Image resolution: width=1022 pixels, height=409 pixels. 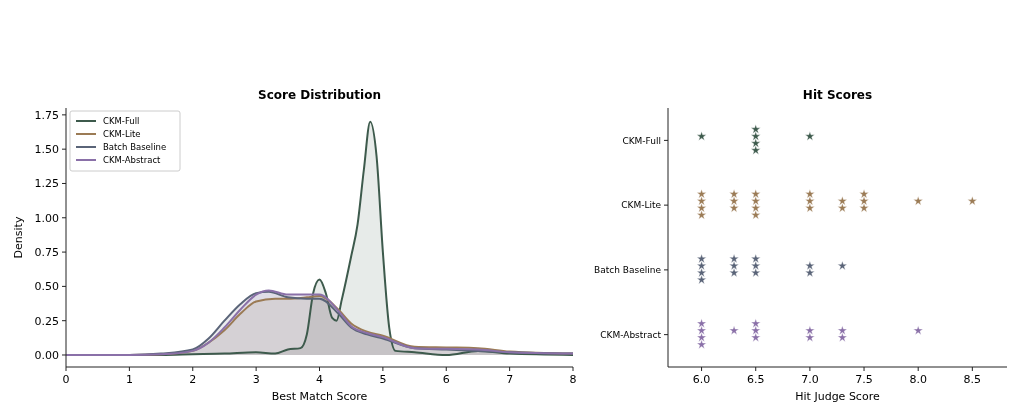 I want to click on x-tick-label: 7.5, so click(x=864, y=379).